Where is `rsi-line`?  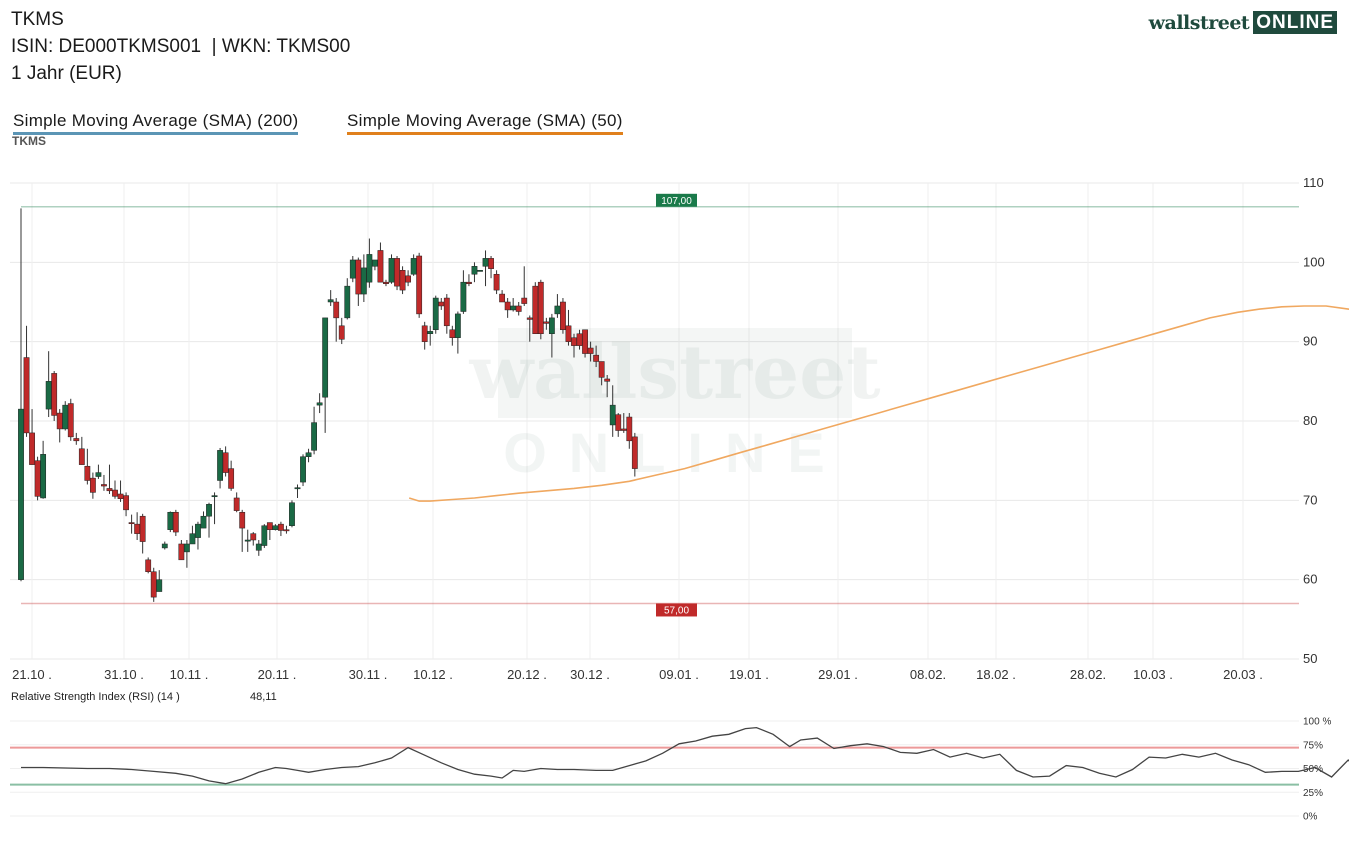
rsi-line is located at coordinates (685, 755).